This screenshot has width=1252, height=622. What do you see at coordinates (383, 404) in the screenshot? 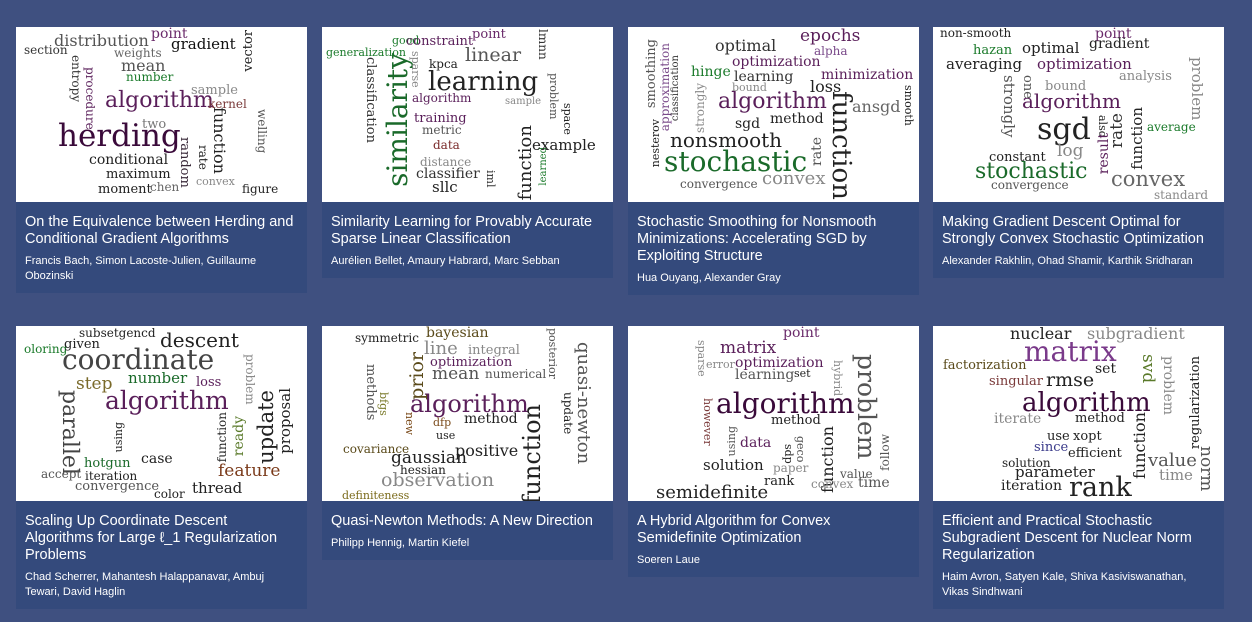
I see `cloud-word: bfgs` at bounding box center [383, 404].